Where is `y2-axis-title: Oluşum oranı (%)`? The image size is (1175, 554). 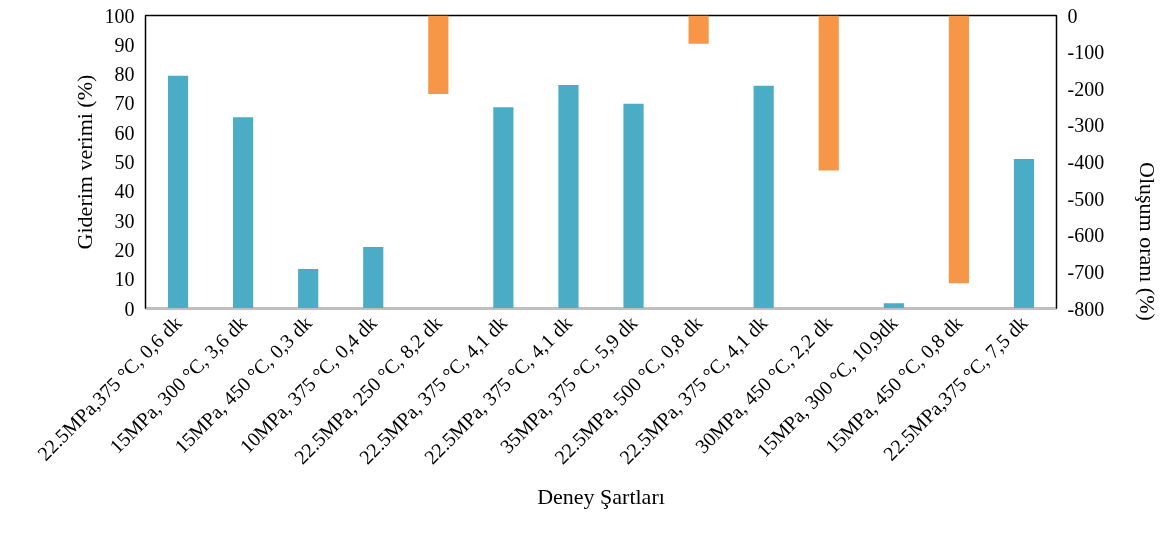
y2-axis-title: Oluşum oranı (%) is located at coordinates (1147, 241).